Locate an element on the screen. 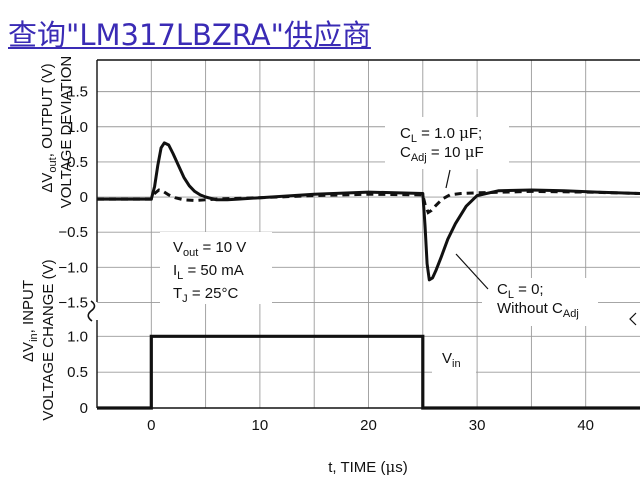 The image size is (640, 478). y-tick-label-top: −1.0 is located at coordinates (73, 267).